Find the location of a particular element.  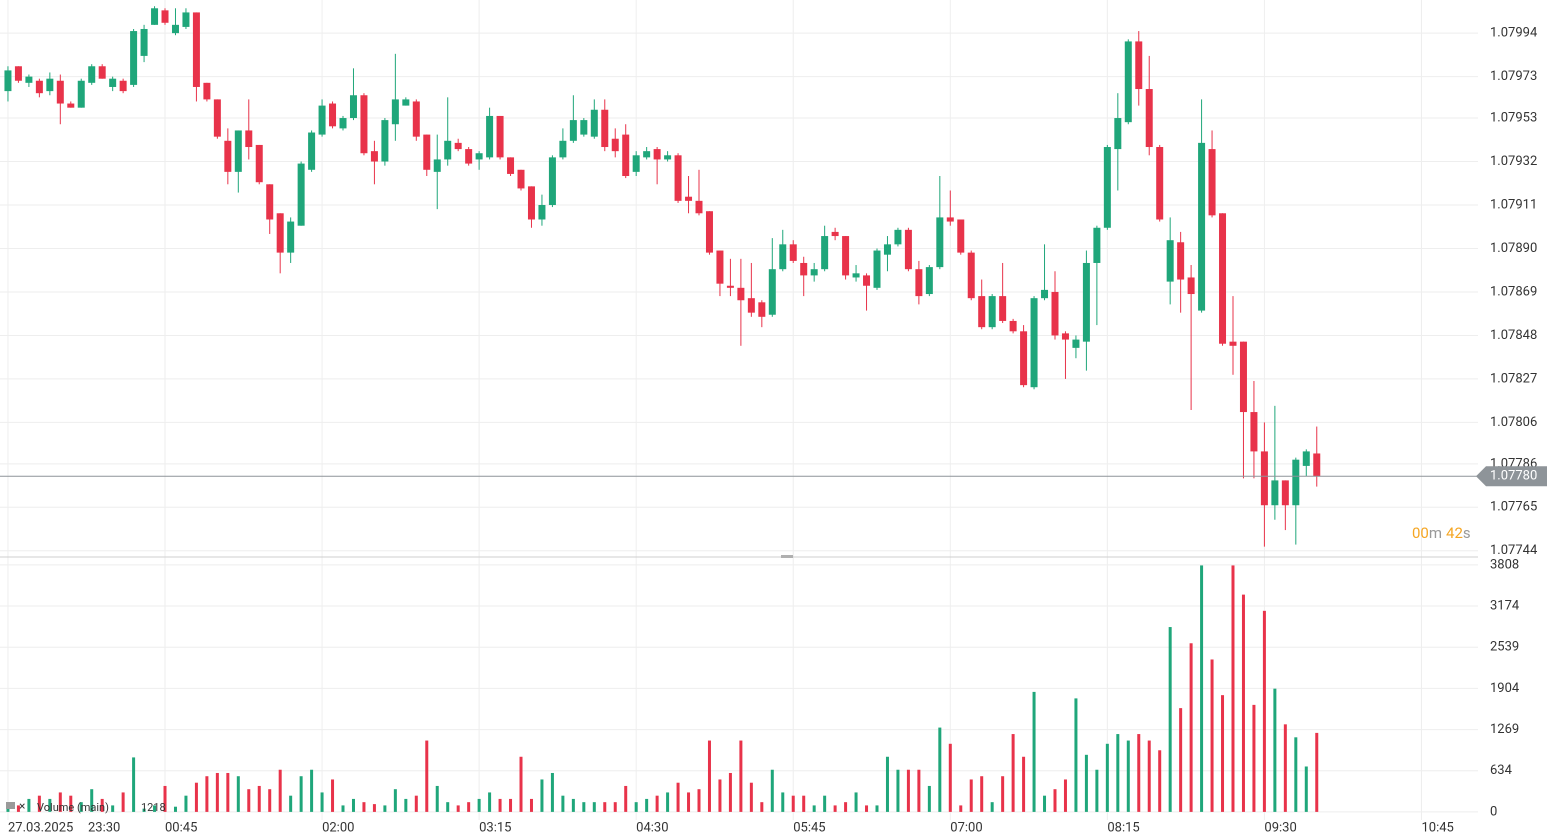

y-tick-label: 1.07765 is located at coordinates (1513, 507).